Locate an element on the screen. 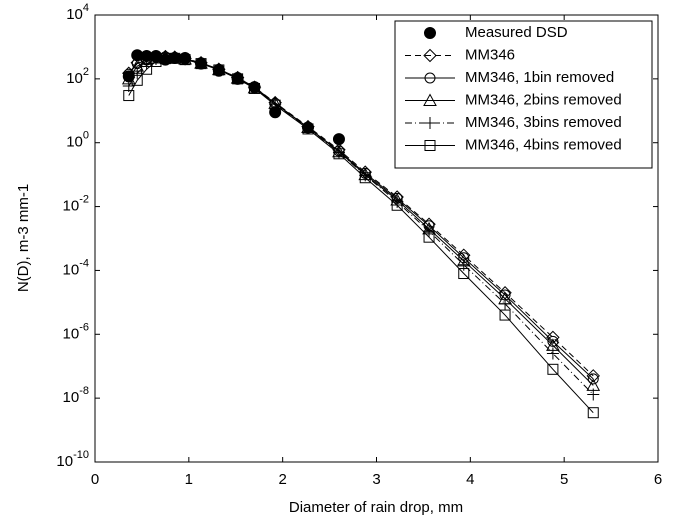 The image size is (679, 520). x-tick-label: 6 is located at coordinates (658, 479).